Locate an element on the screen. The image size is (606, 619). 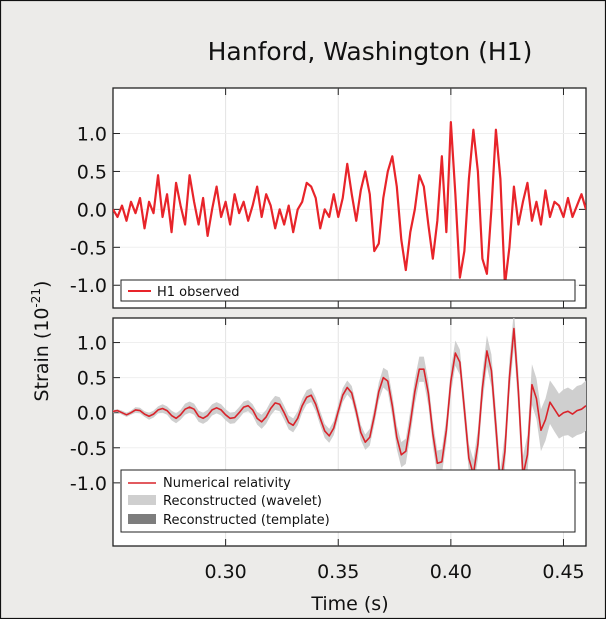
y-axis-label-exponent: -21 is located at coordinates (36, 298).